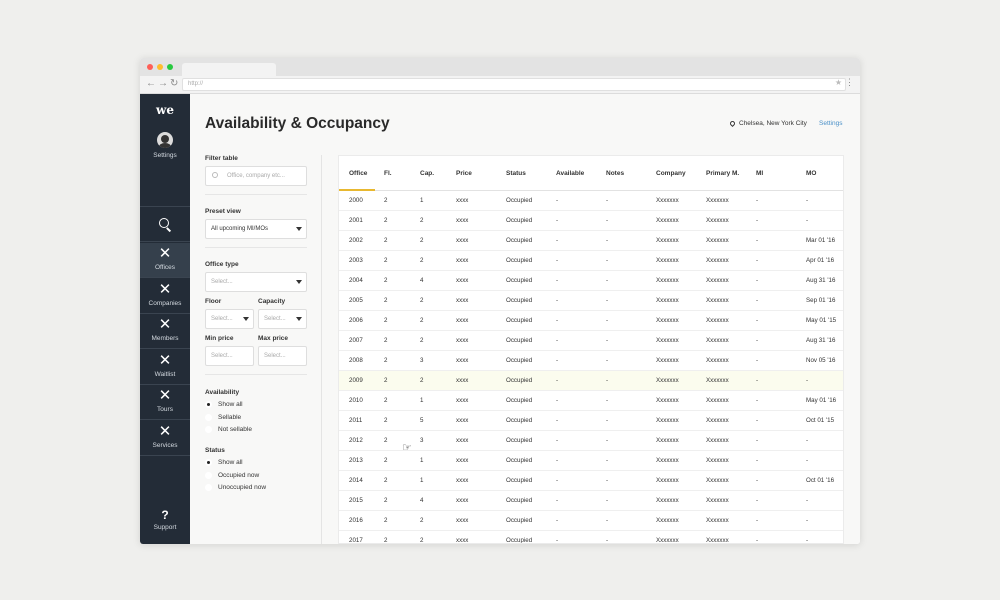 Image resolution: width=1000 pixels, height=600 pixels. What do you see at coordinates (388, 173) in the screenshot?
I see `column-header: Fl.` at bounding box center [388, 173].